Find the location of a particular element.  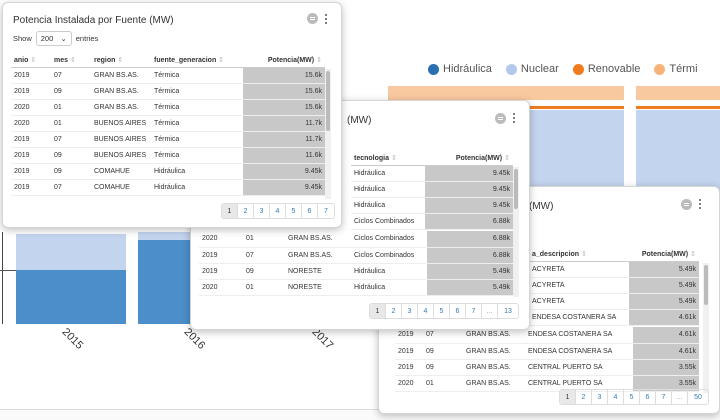

y-axis is located at coordinates (2, 278).